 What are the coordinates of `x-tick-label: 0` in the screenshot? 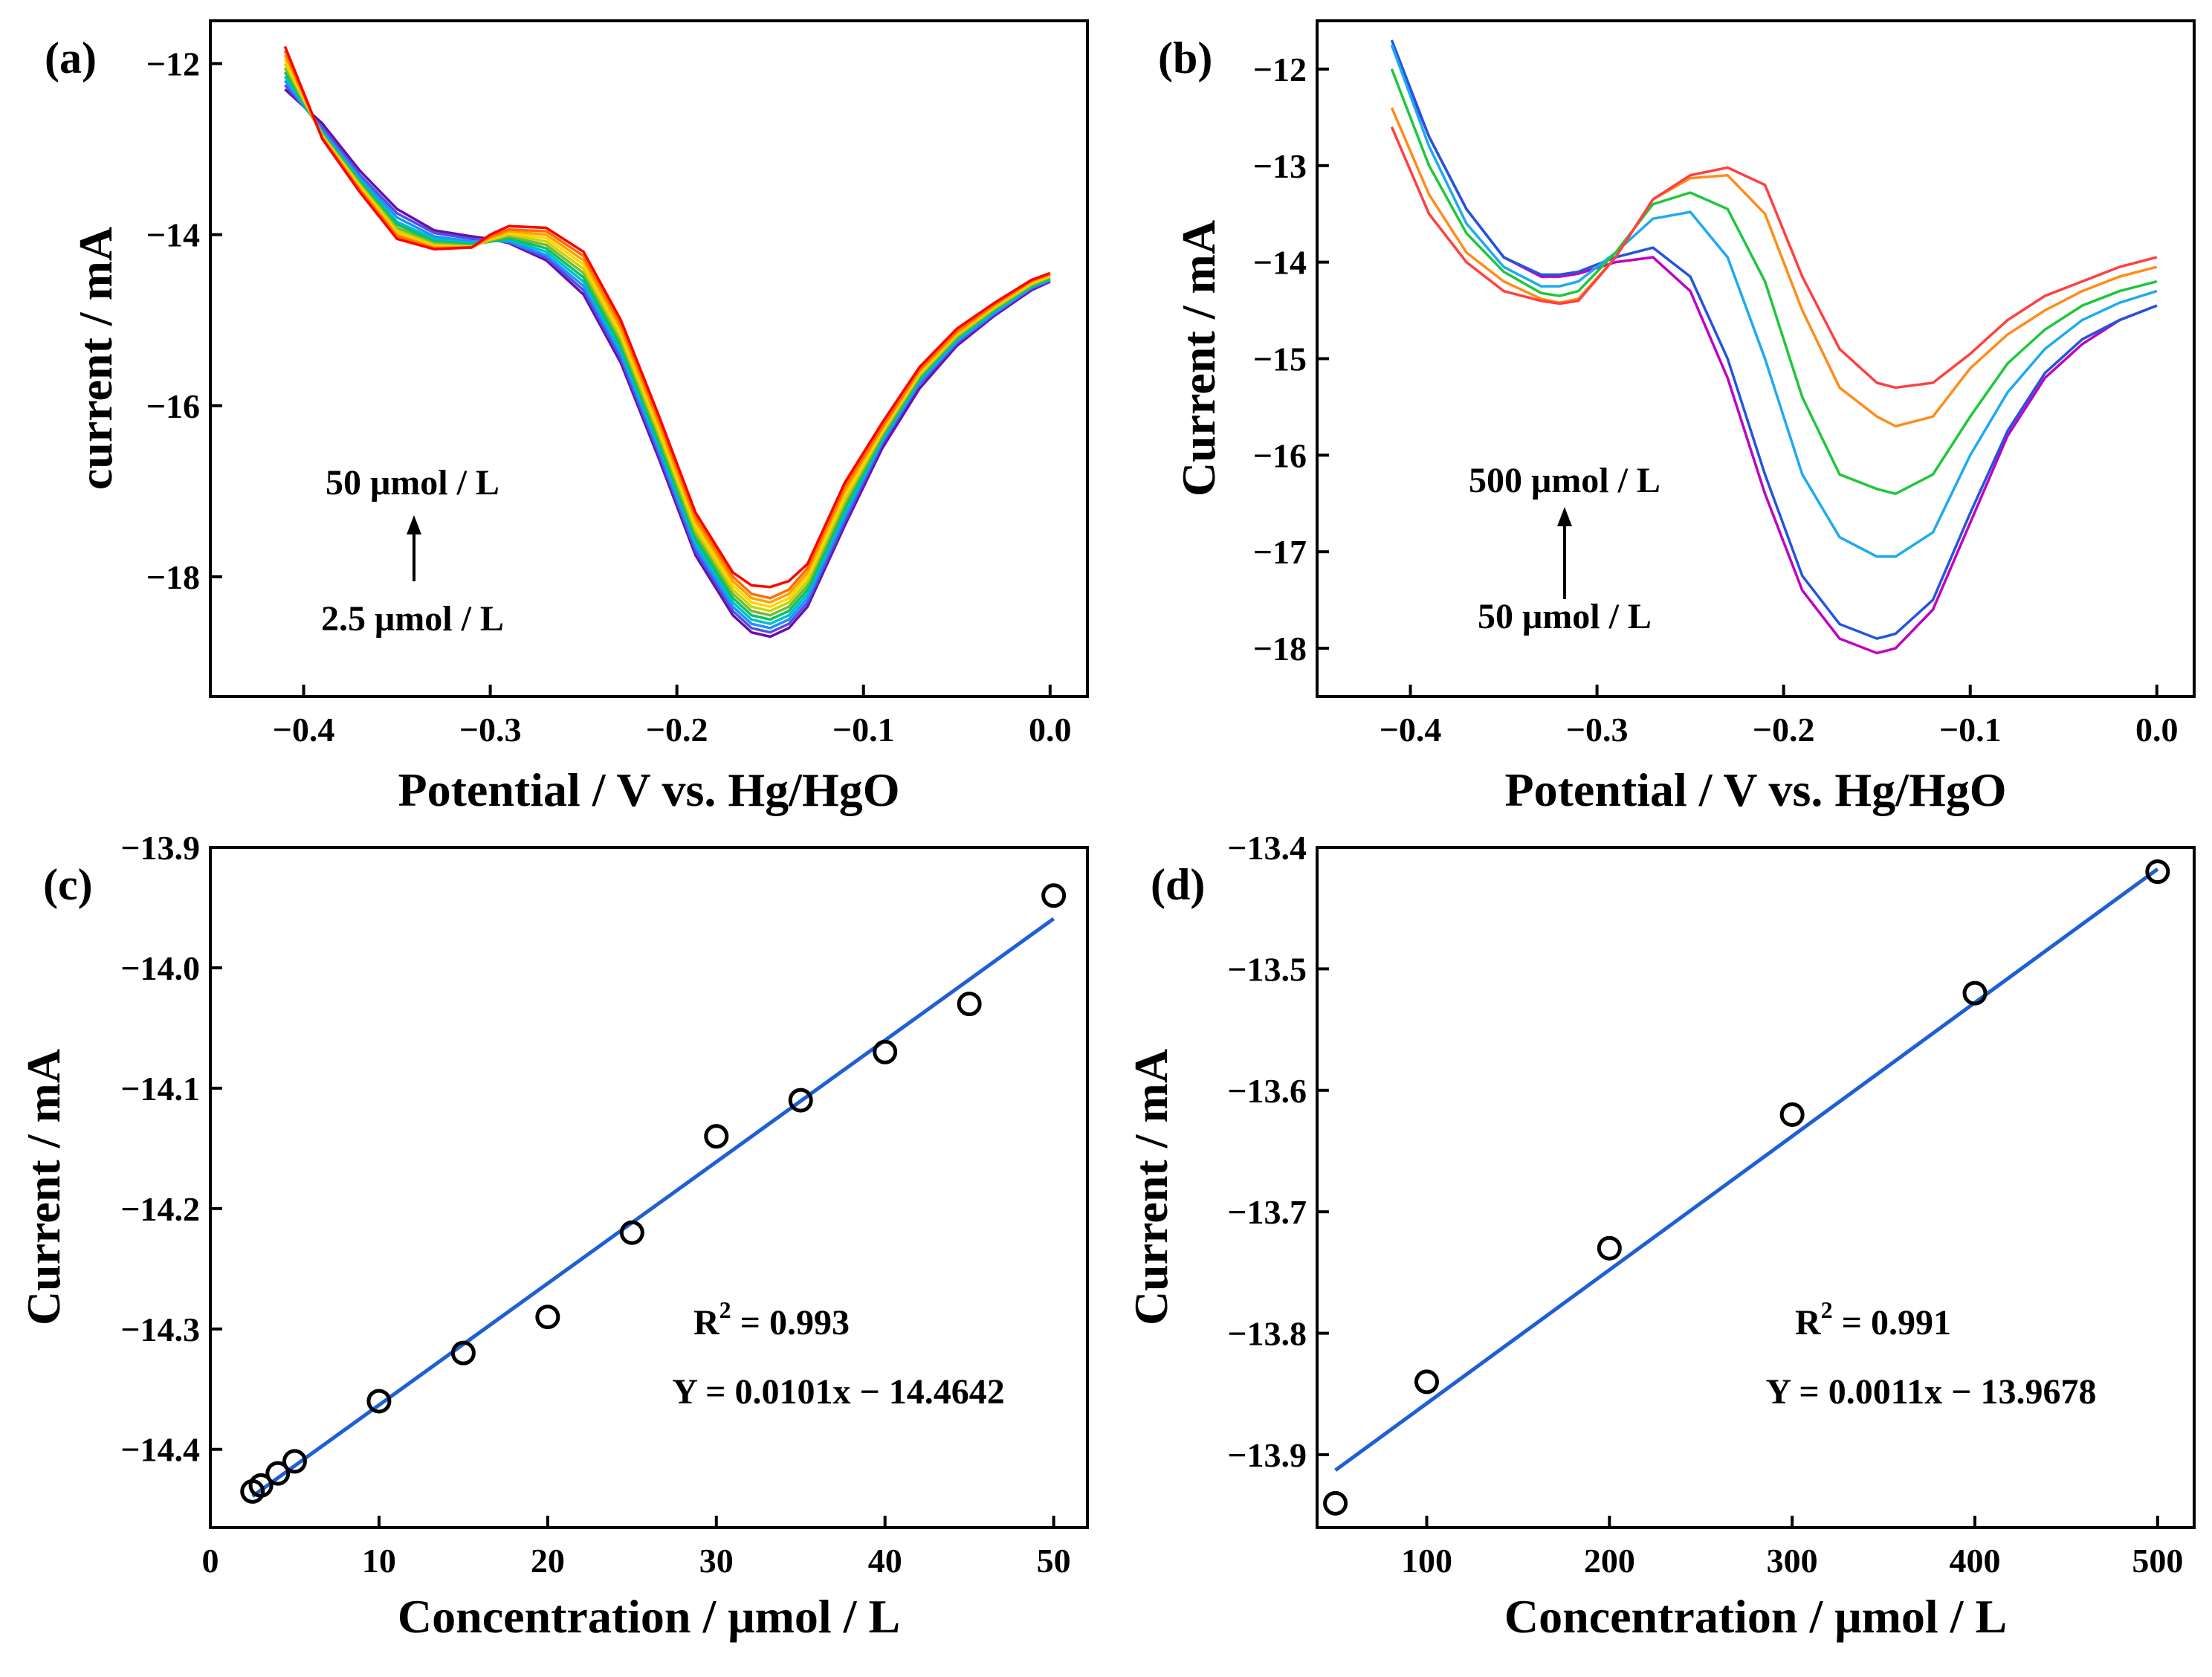 It's located at (210, 1561).